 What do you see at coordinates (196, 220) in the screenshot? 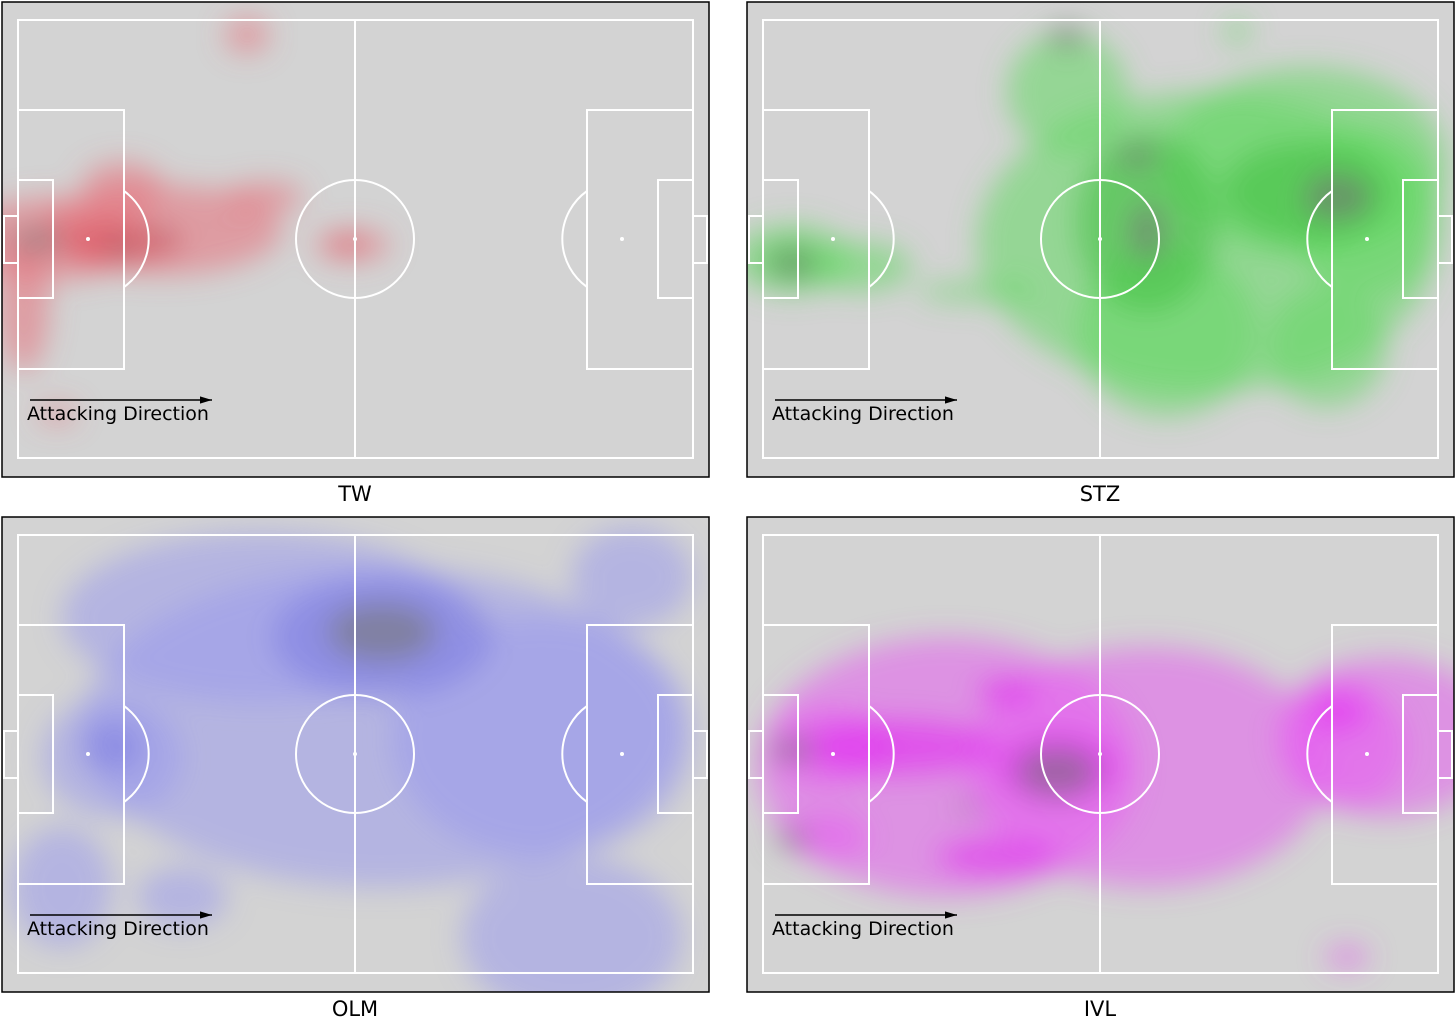
I see `heatmap` at bounding box center [196, 220].